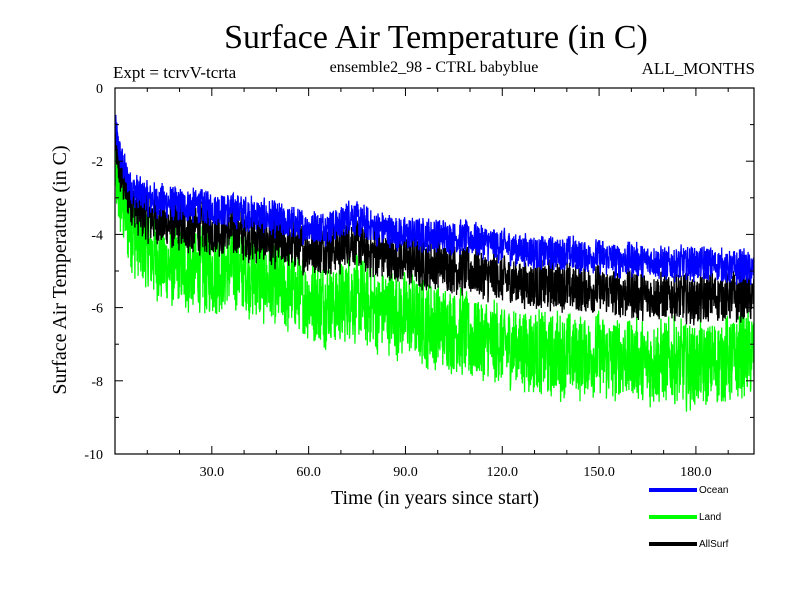 The width and height of the screenshot is (800, 600). What do you see at coordinates (97, 382) in the screenshot?
I see `y-tick-label: -8` at bounding box center [97, 382].